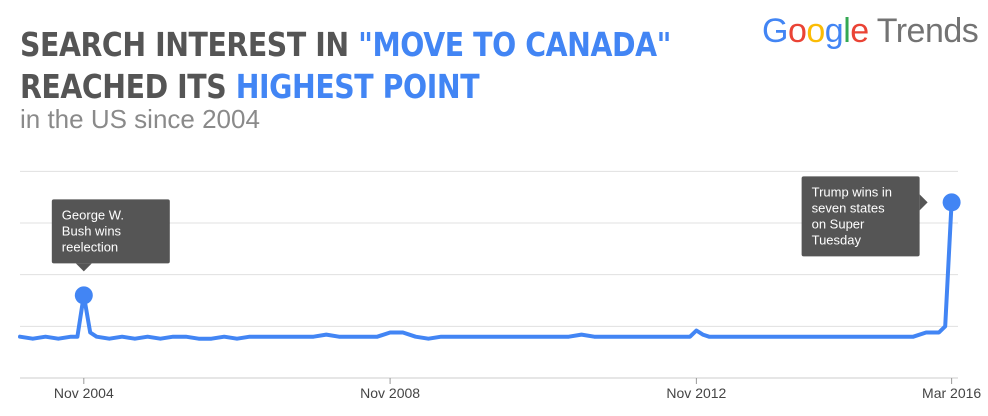  I want to click on google-wordmark: Google, so click(815, 31).